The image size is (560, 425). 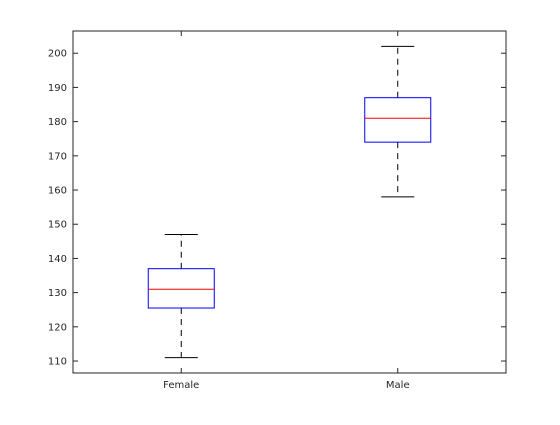 I want to click on box-female, so click(x=181, y=296).